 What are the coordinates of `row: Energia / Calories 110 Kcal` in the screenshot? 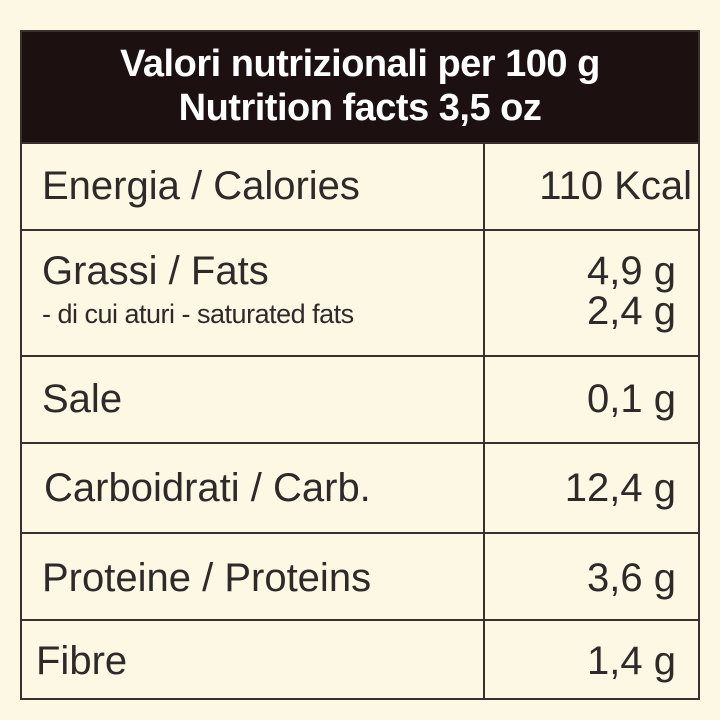 It's located at (360, 185).